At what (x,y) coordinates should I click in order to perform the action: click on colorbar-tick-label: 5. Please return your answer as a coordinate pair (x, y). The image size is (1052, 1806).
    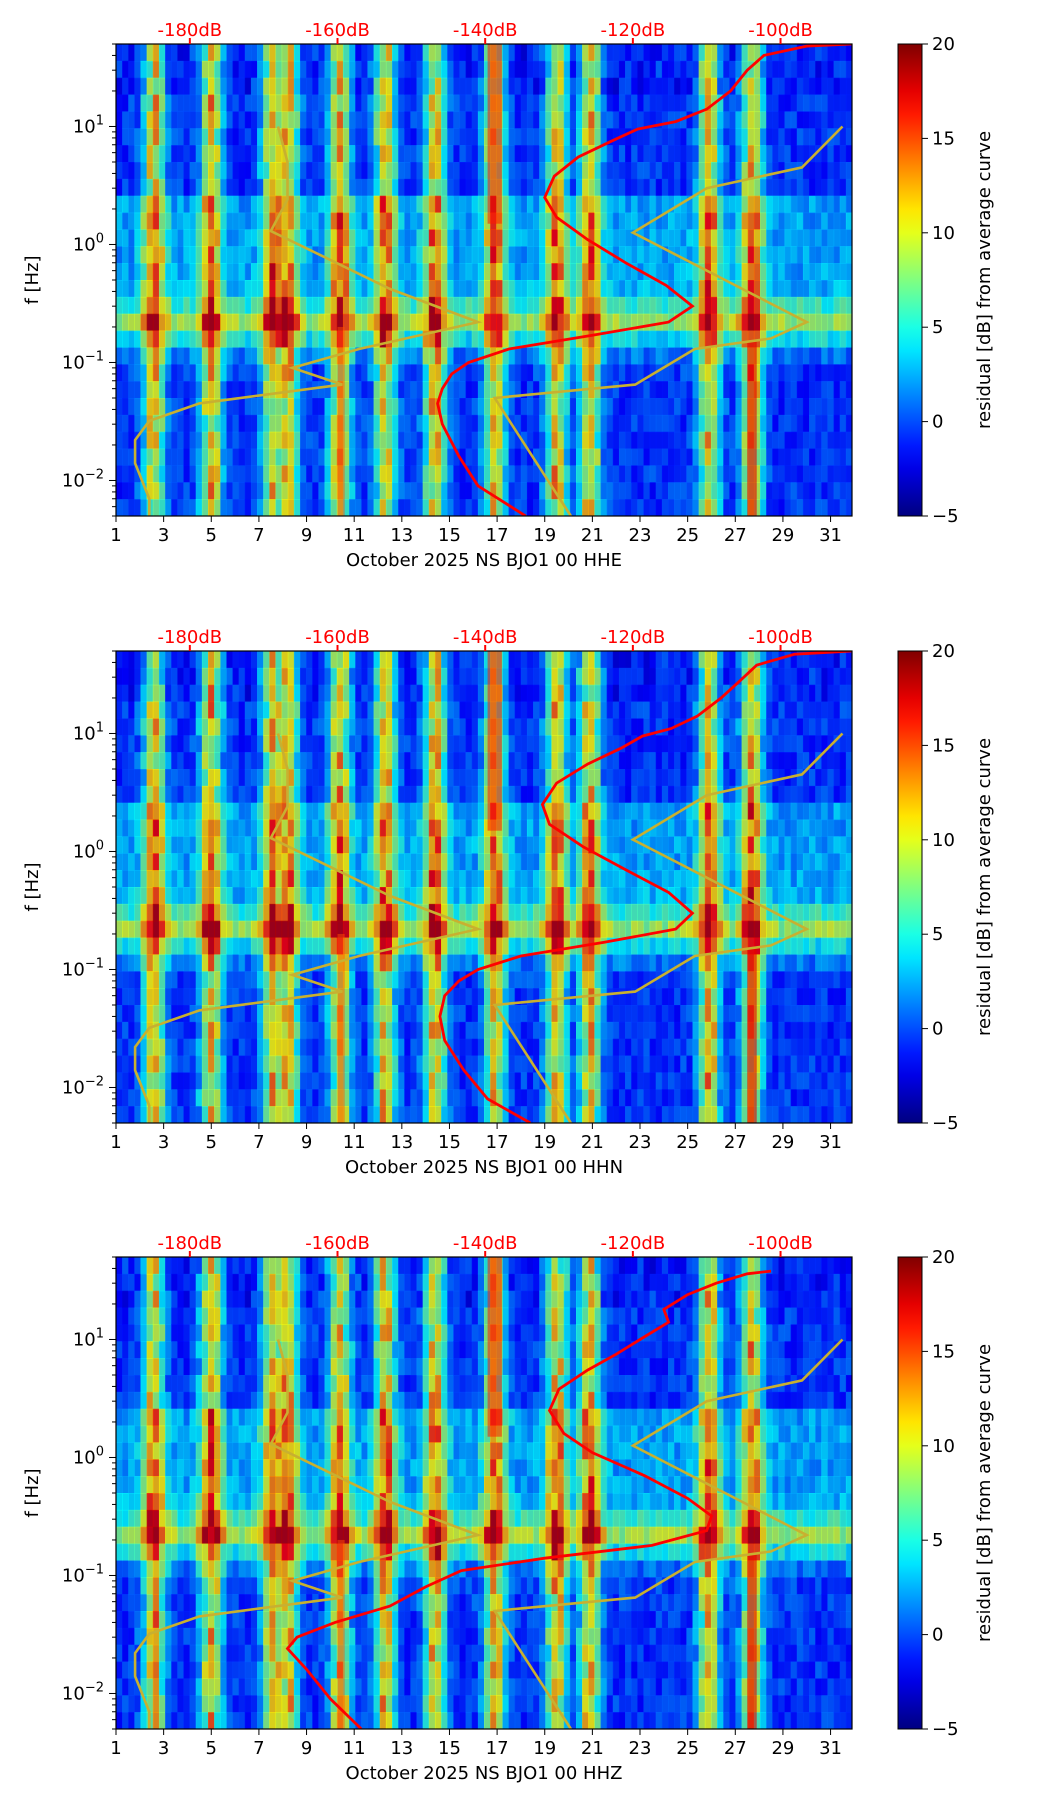
    Looking at the image, I should click on (937, 327).